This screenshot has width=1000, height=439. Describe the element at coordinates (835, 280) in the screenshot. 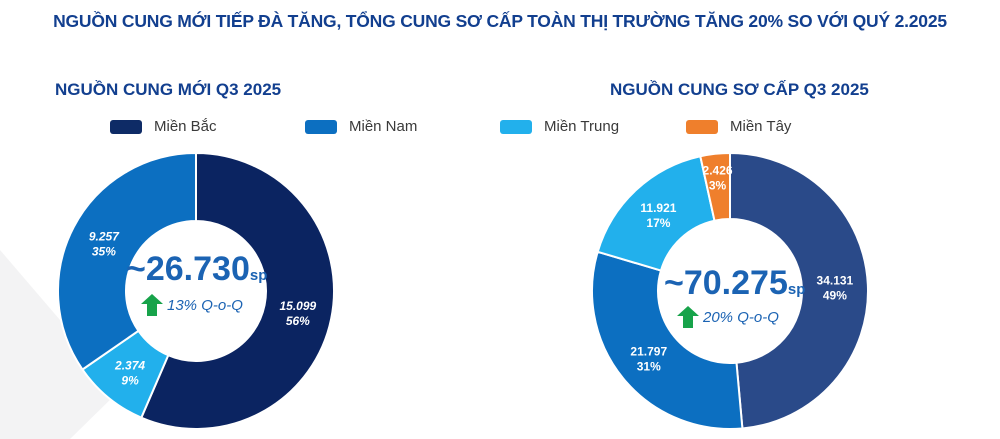

I see `data-label-value: 34.131` at that location.